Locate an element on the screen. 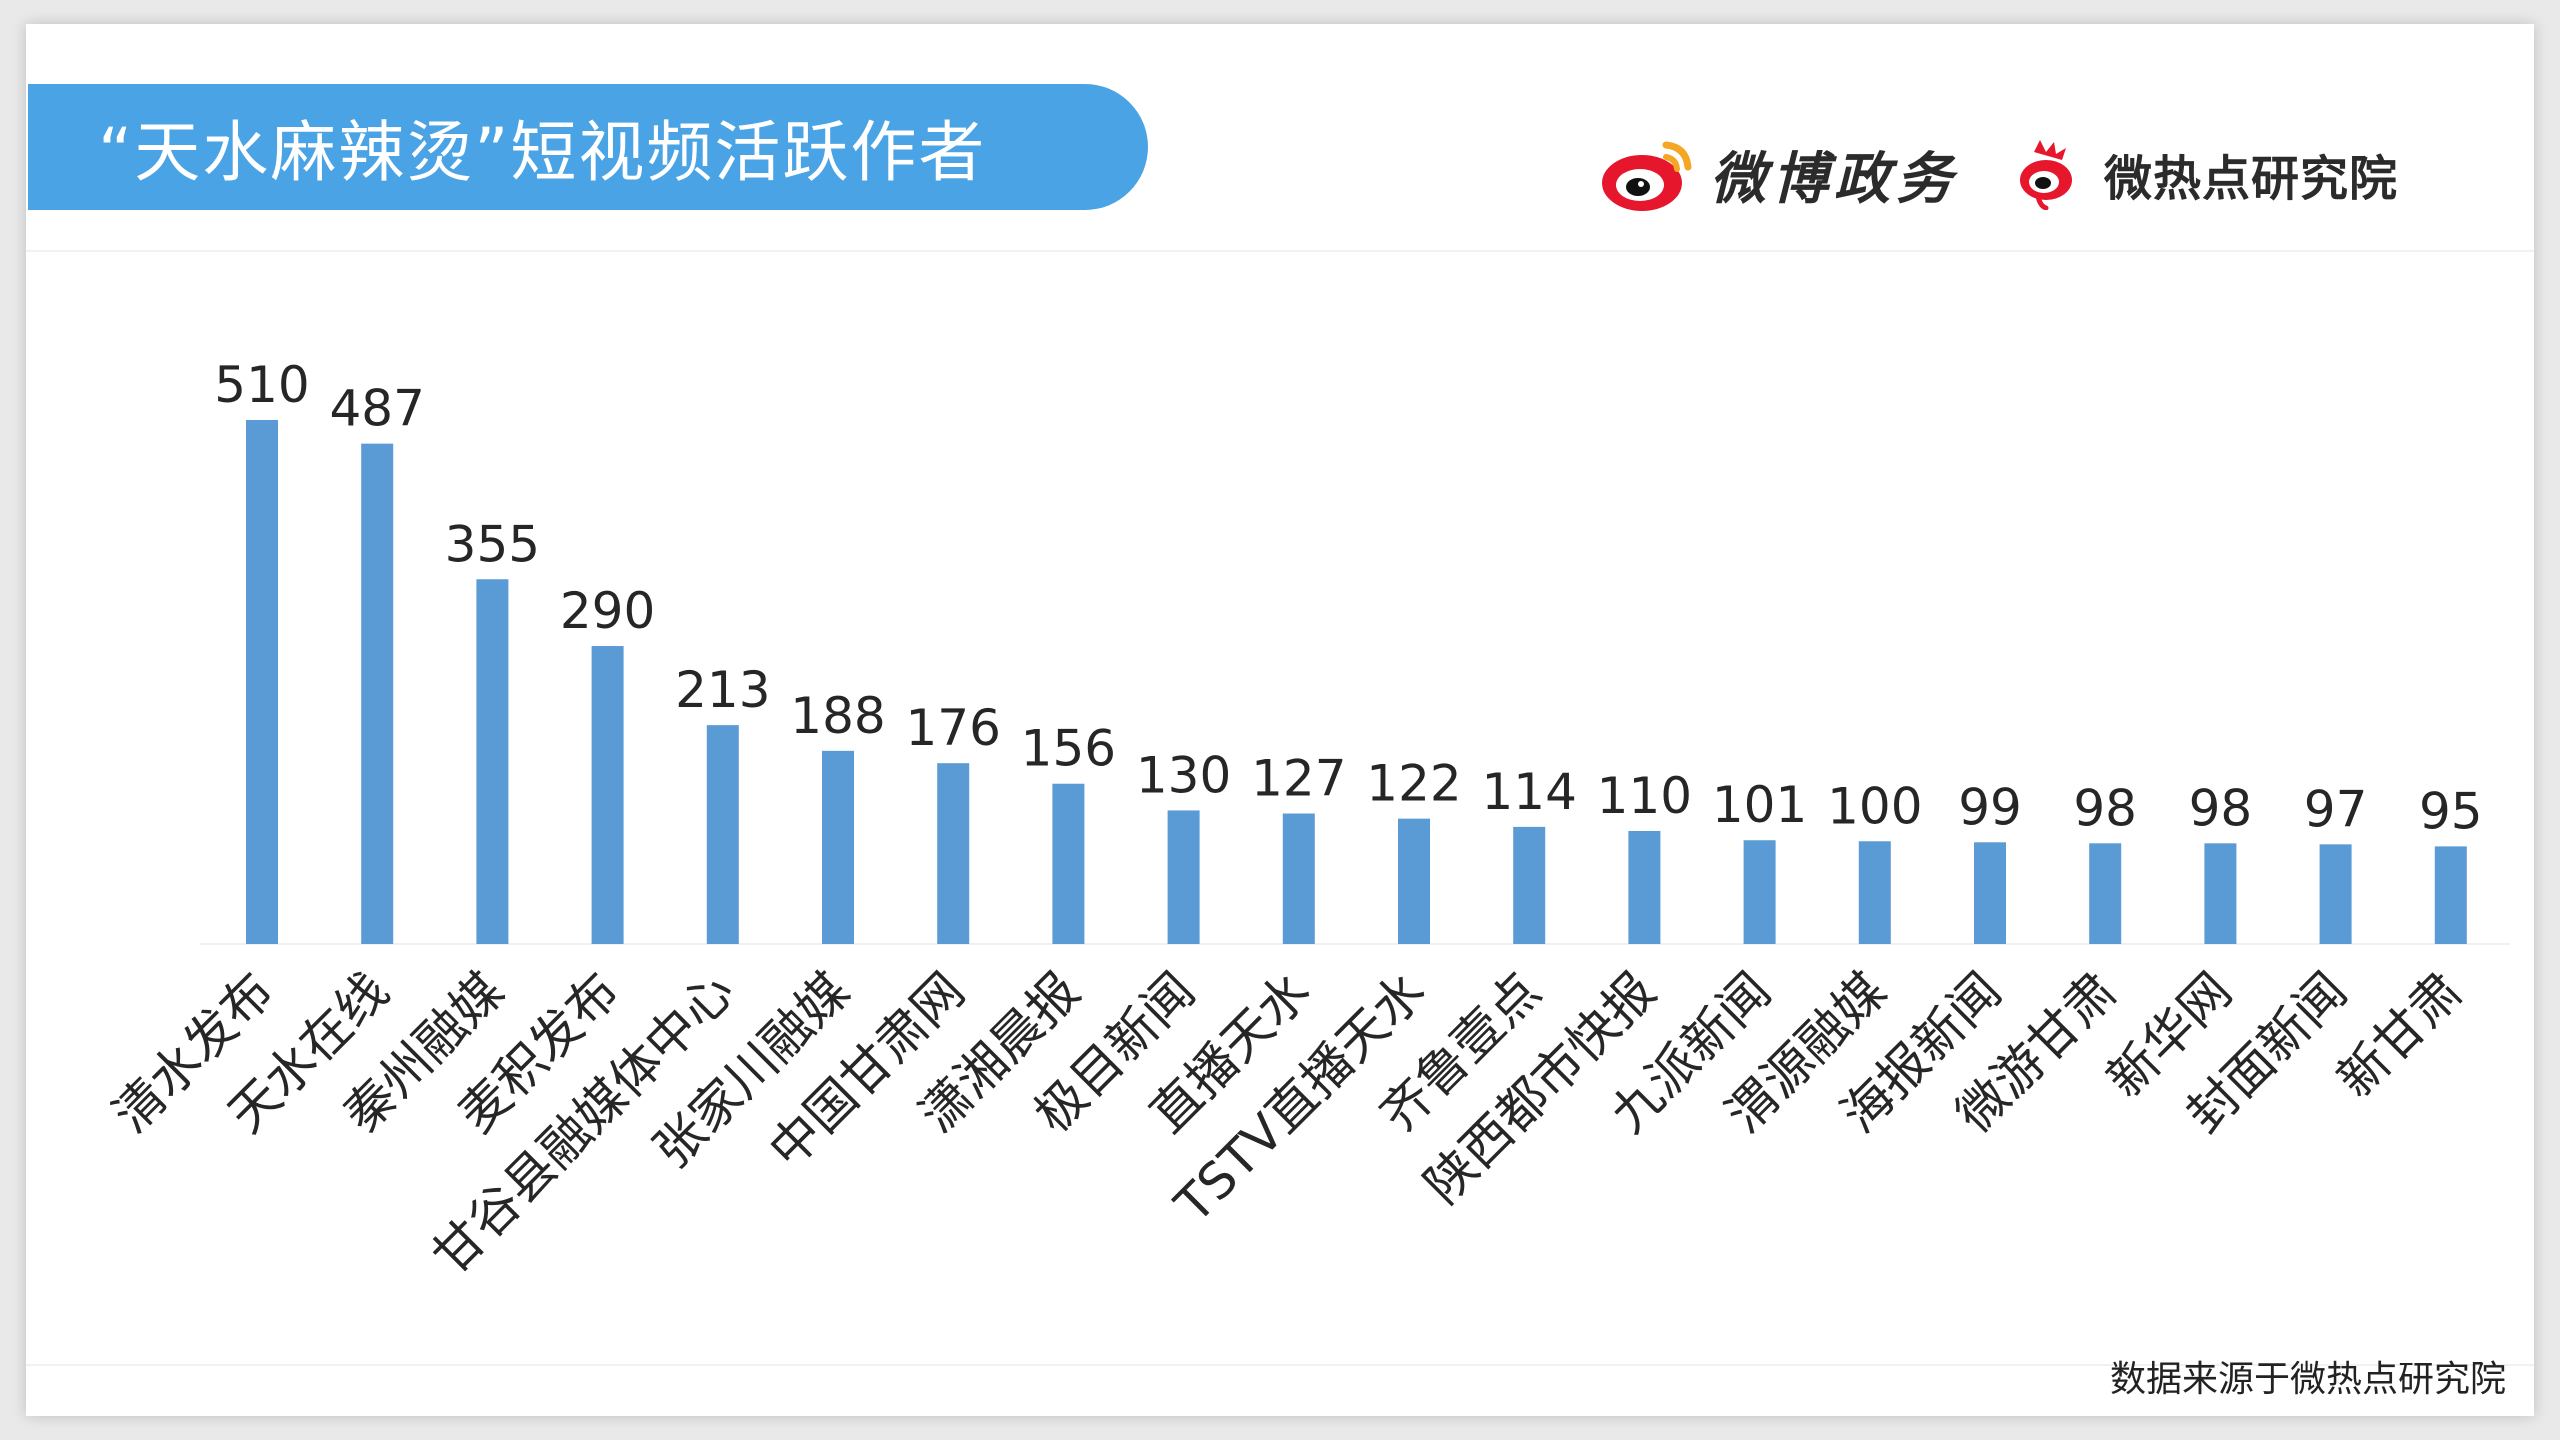 The image size is (2560, 1440). data-label: 100 is located at coordinates (1874, 806).